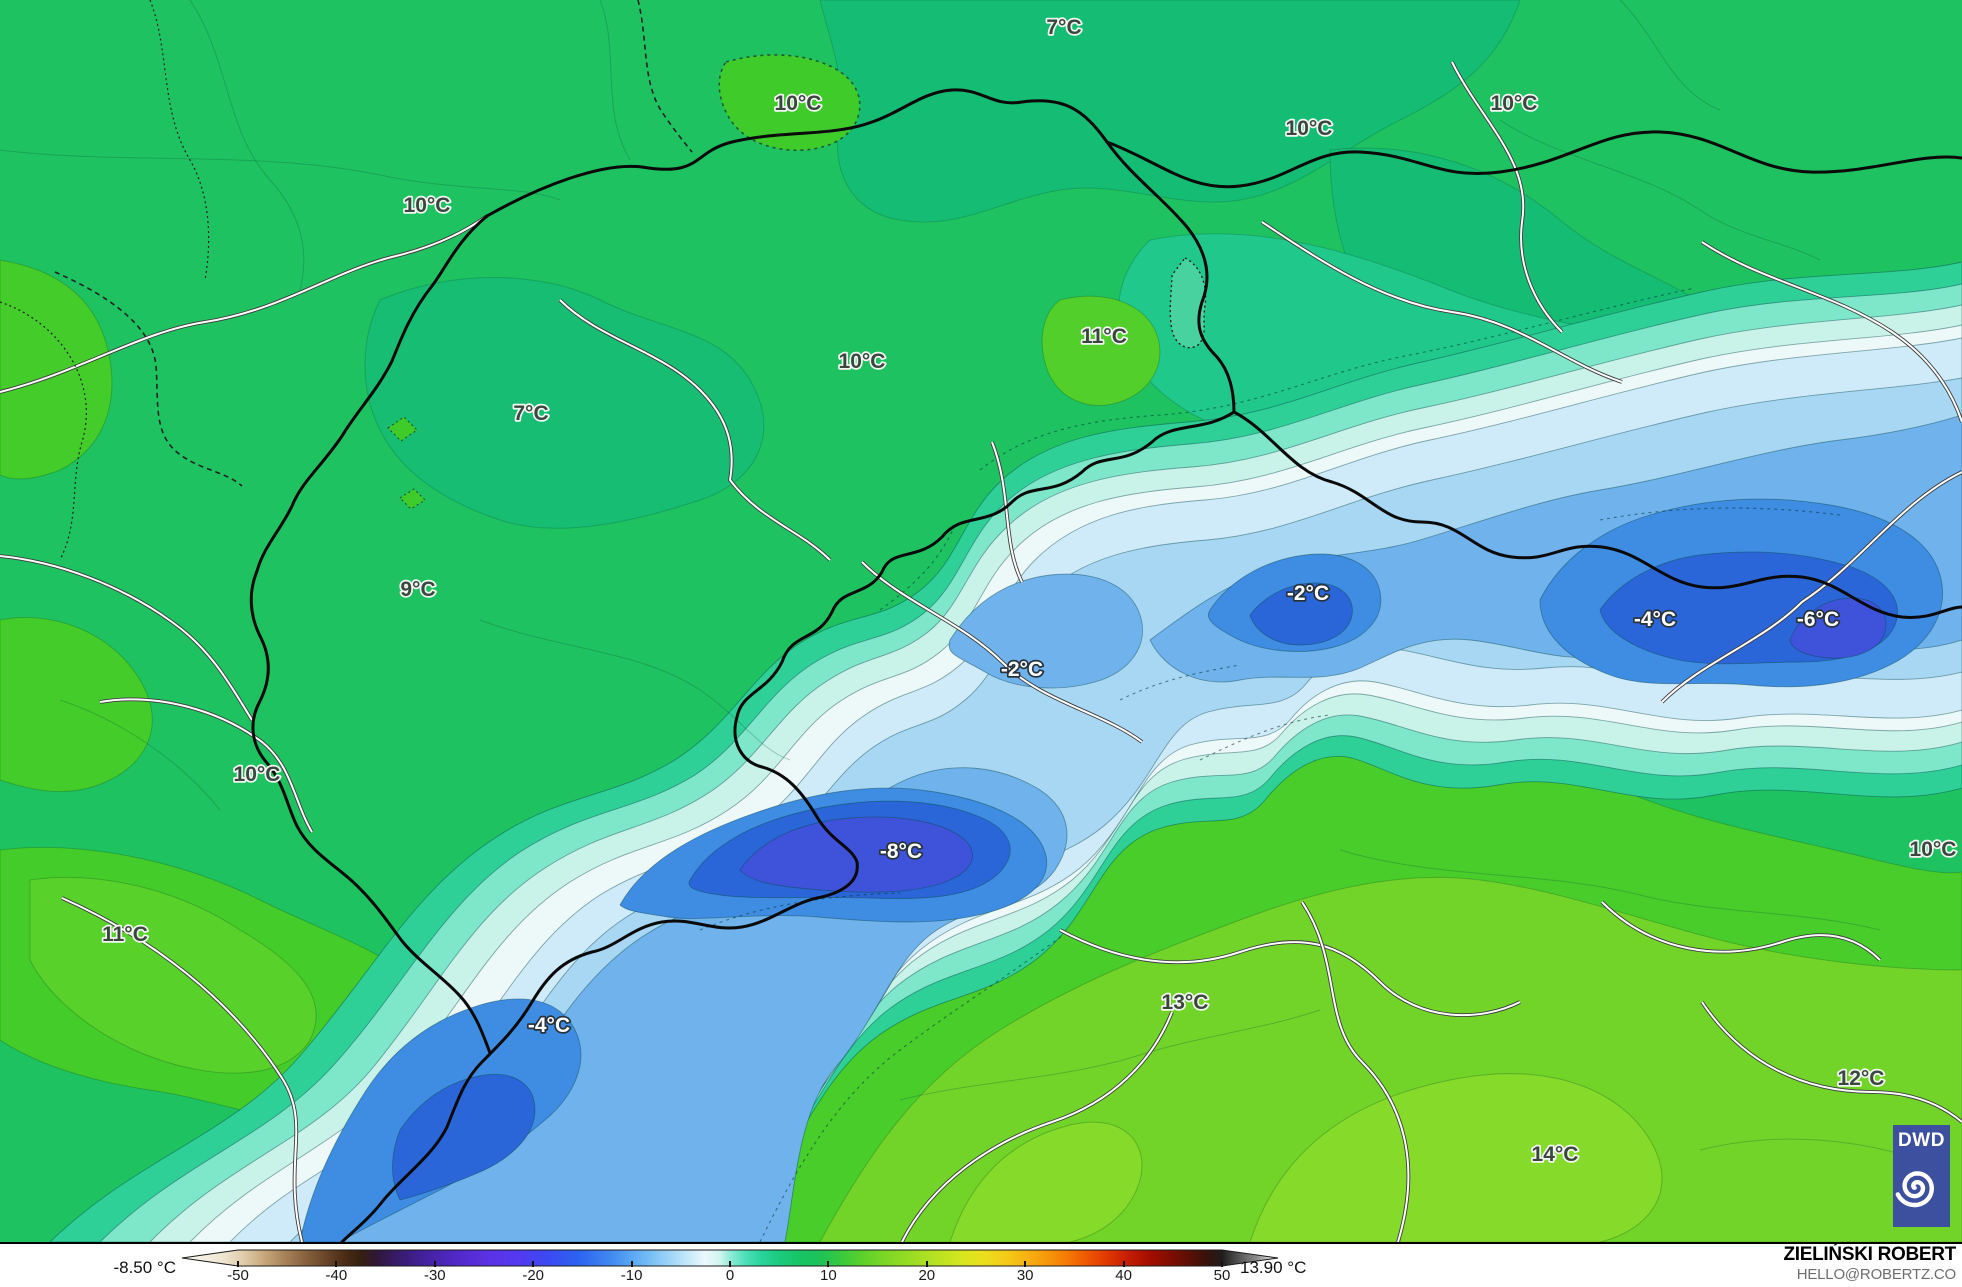 The width and height of the screenshot is (1962, 1287). Describe the element at coordinates (828, 1275) in the screenshot. I see `colorbar-tick-label: 10` at that location.